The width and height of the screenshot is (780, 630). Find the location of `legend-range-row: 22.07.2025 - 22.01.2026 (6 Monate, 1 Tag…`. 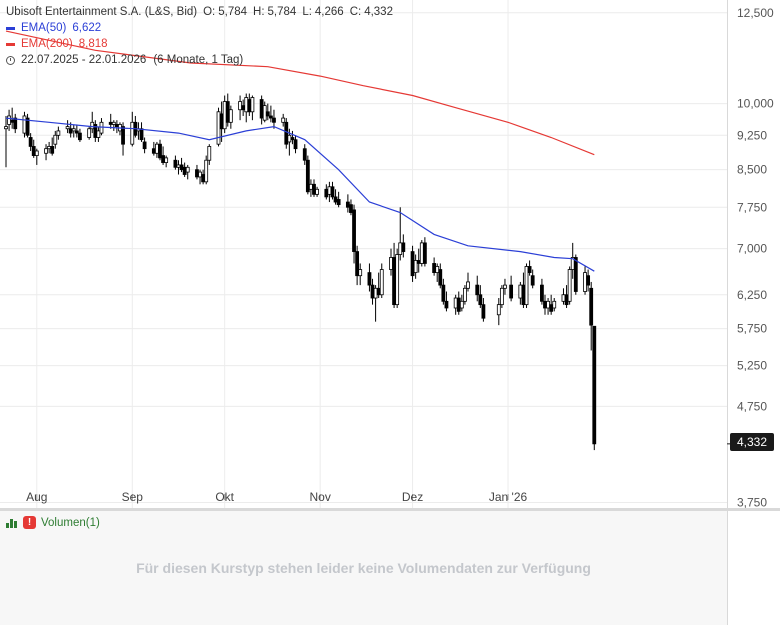

legend-range-row: 22.07.2025 - 22.01.2026 (6 Monate, 1 Tag… is located at coordinates (199, 60).